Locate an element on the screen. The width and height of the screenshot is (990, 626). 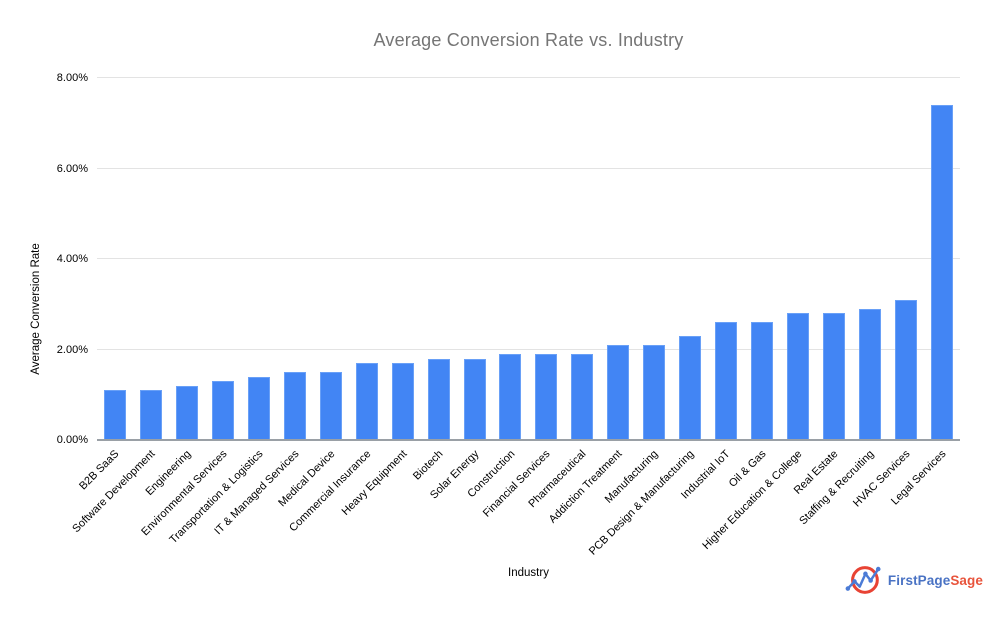
x-tick-label: IT & Managed Services is located at coordinates (257, 493).